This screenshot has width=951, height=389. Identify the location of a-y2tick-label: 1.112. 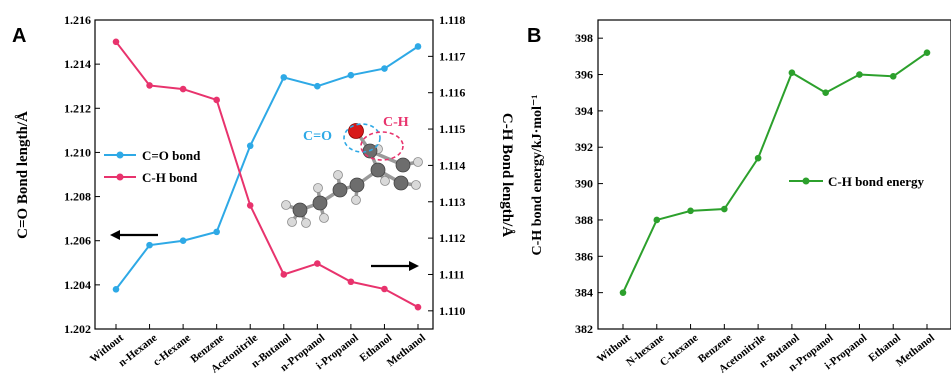
(452, 238).